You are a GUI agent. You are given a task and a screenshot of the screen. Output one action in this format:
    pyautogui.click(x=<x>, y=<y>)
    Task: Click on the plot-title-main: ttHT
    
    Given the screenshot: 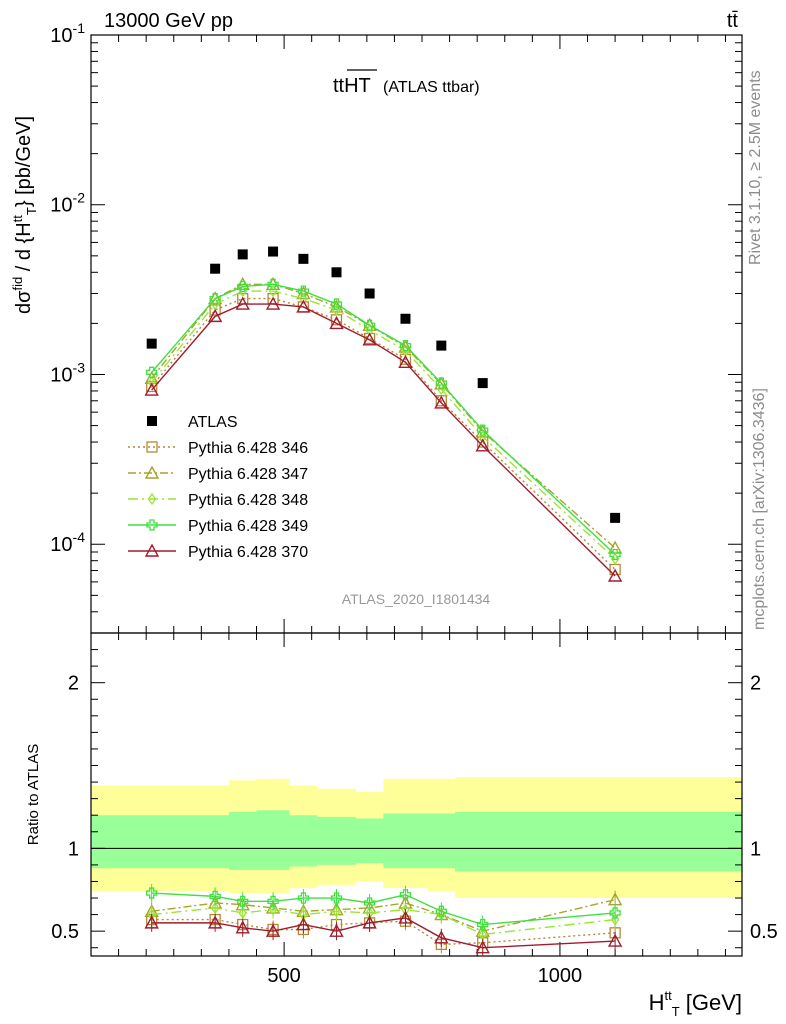 What is the action you would take?
    pyautogui.click(x=352, y=86)
    